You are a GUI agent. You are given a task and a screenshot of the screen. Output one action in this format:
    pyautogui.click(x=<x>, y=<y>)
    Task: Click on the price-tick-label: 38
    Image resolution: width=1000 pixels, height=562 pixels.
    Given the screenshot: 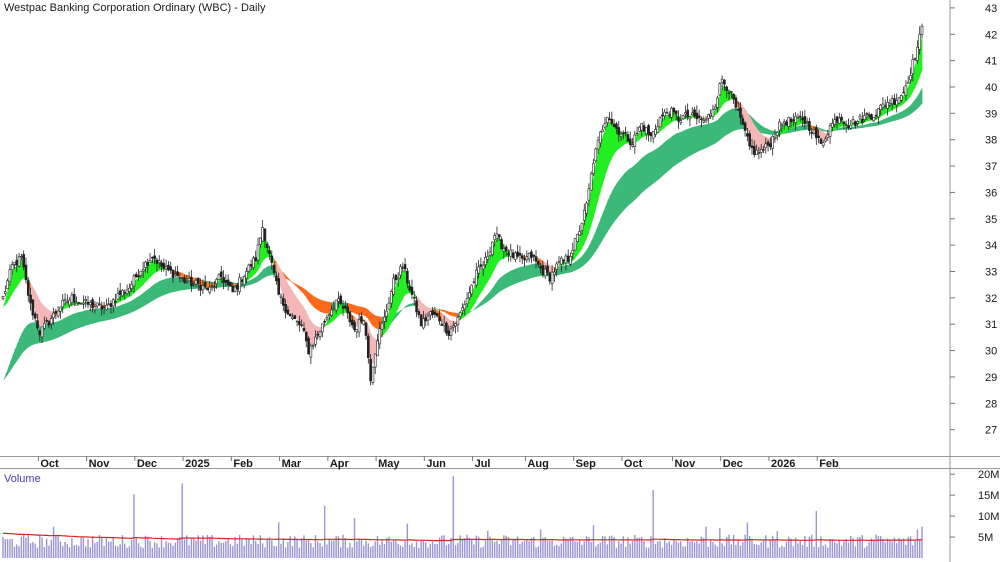 What is the action you would take?
    pyautogui.click(x=991, y=141)
    